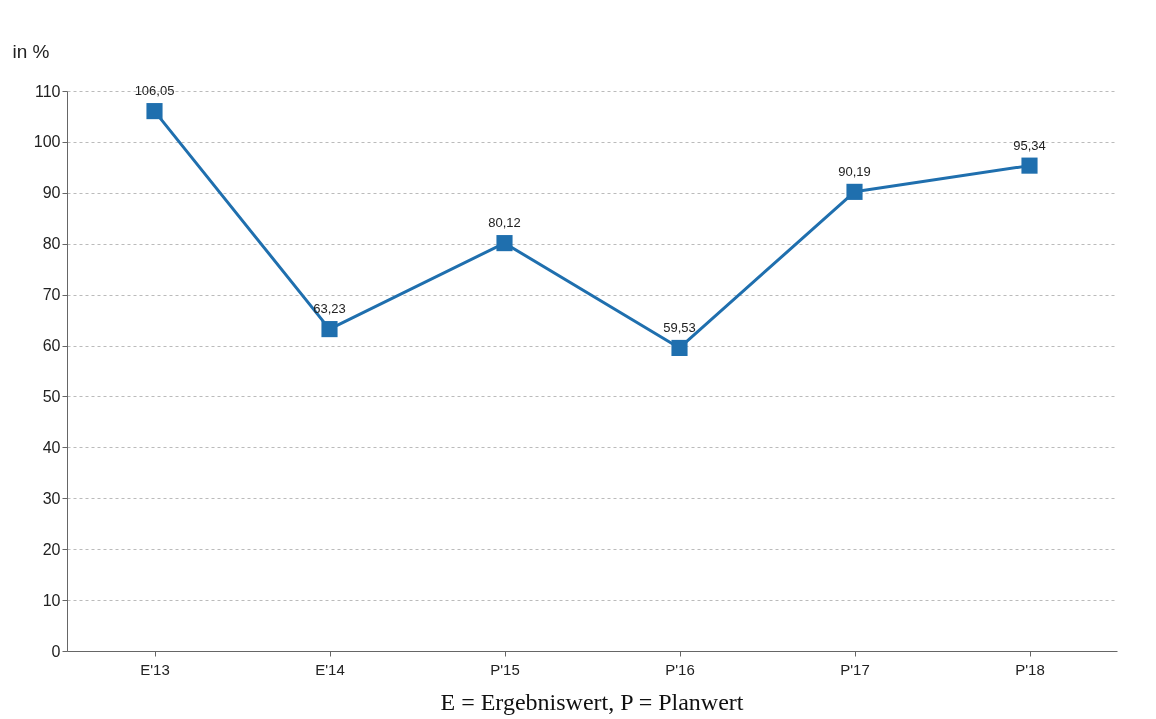 This screenshot has width=1156, height=719. I want to click on data-label: 59,53, so click(679, 327).